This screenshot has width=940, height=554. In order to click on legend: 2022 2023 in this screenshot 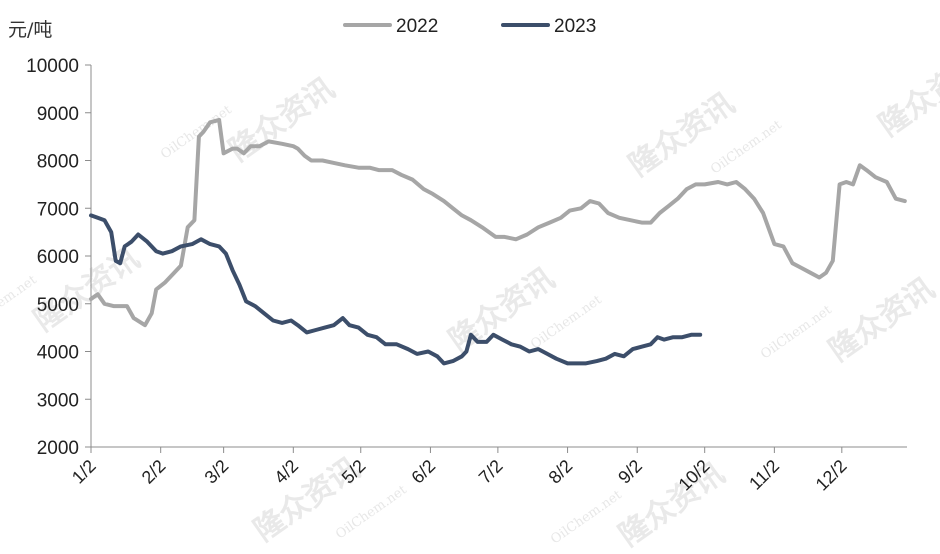, I will do `click(469, 26)`.